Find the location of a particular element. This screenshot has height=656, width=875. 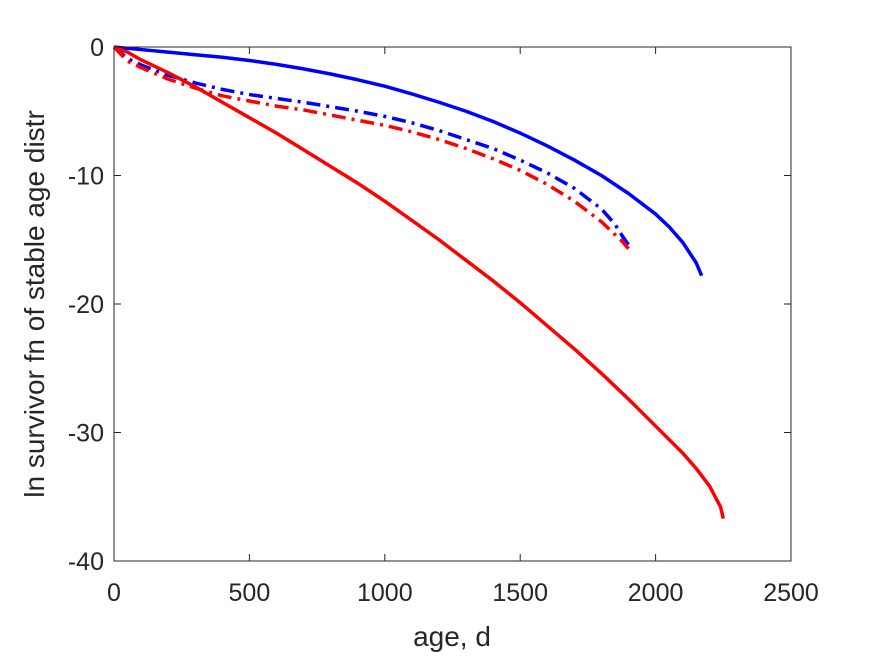

y-tick-label: 0 is located at coordinates (97, 48).